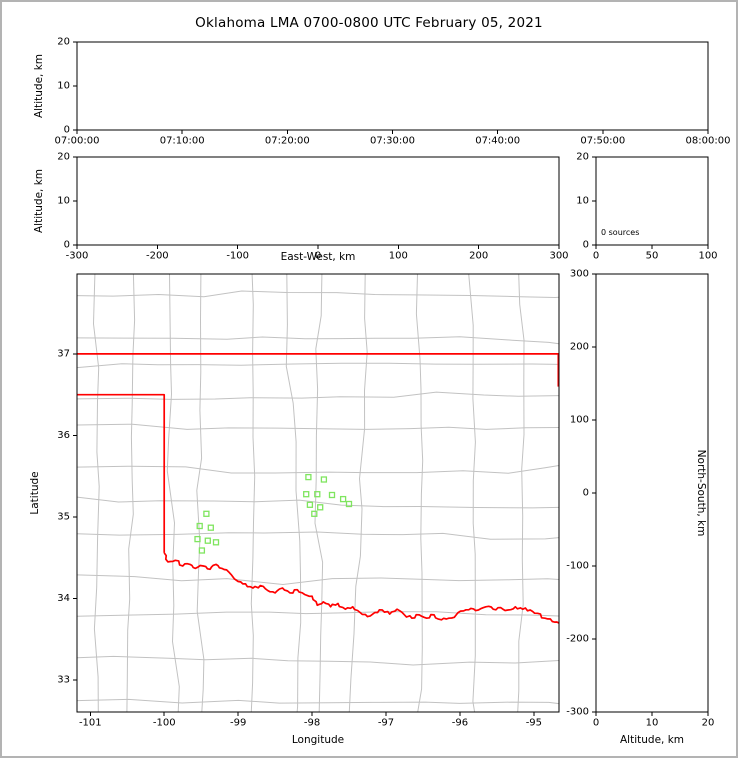 The width and height of the screenshot is (738, 758). I want to click on x-tick-label: 20, so click(708, 722).